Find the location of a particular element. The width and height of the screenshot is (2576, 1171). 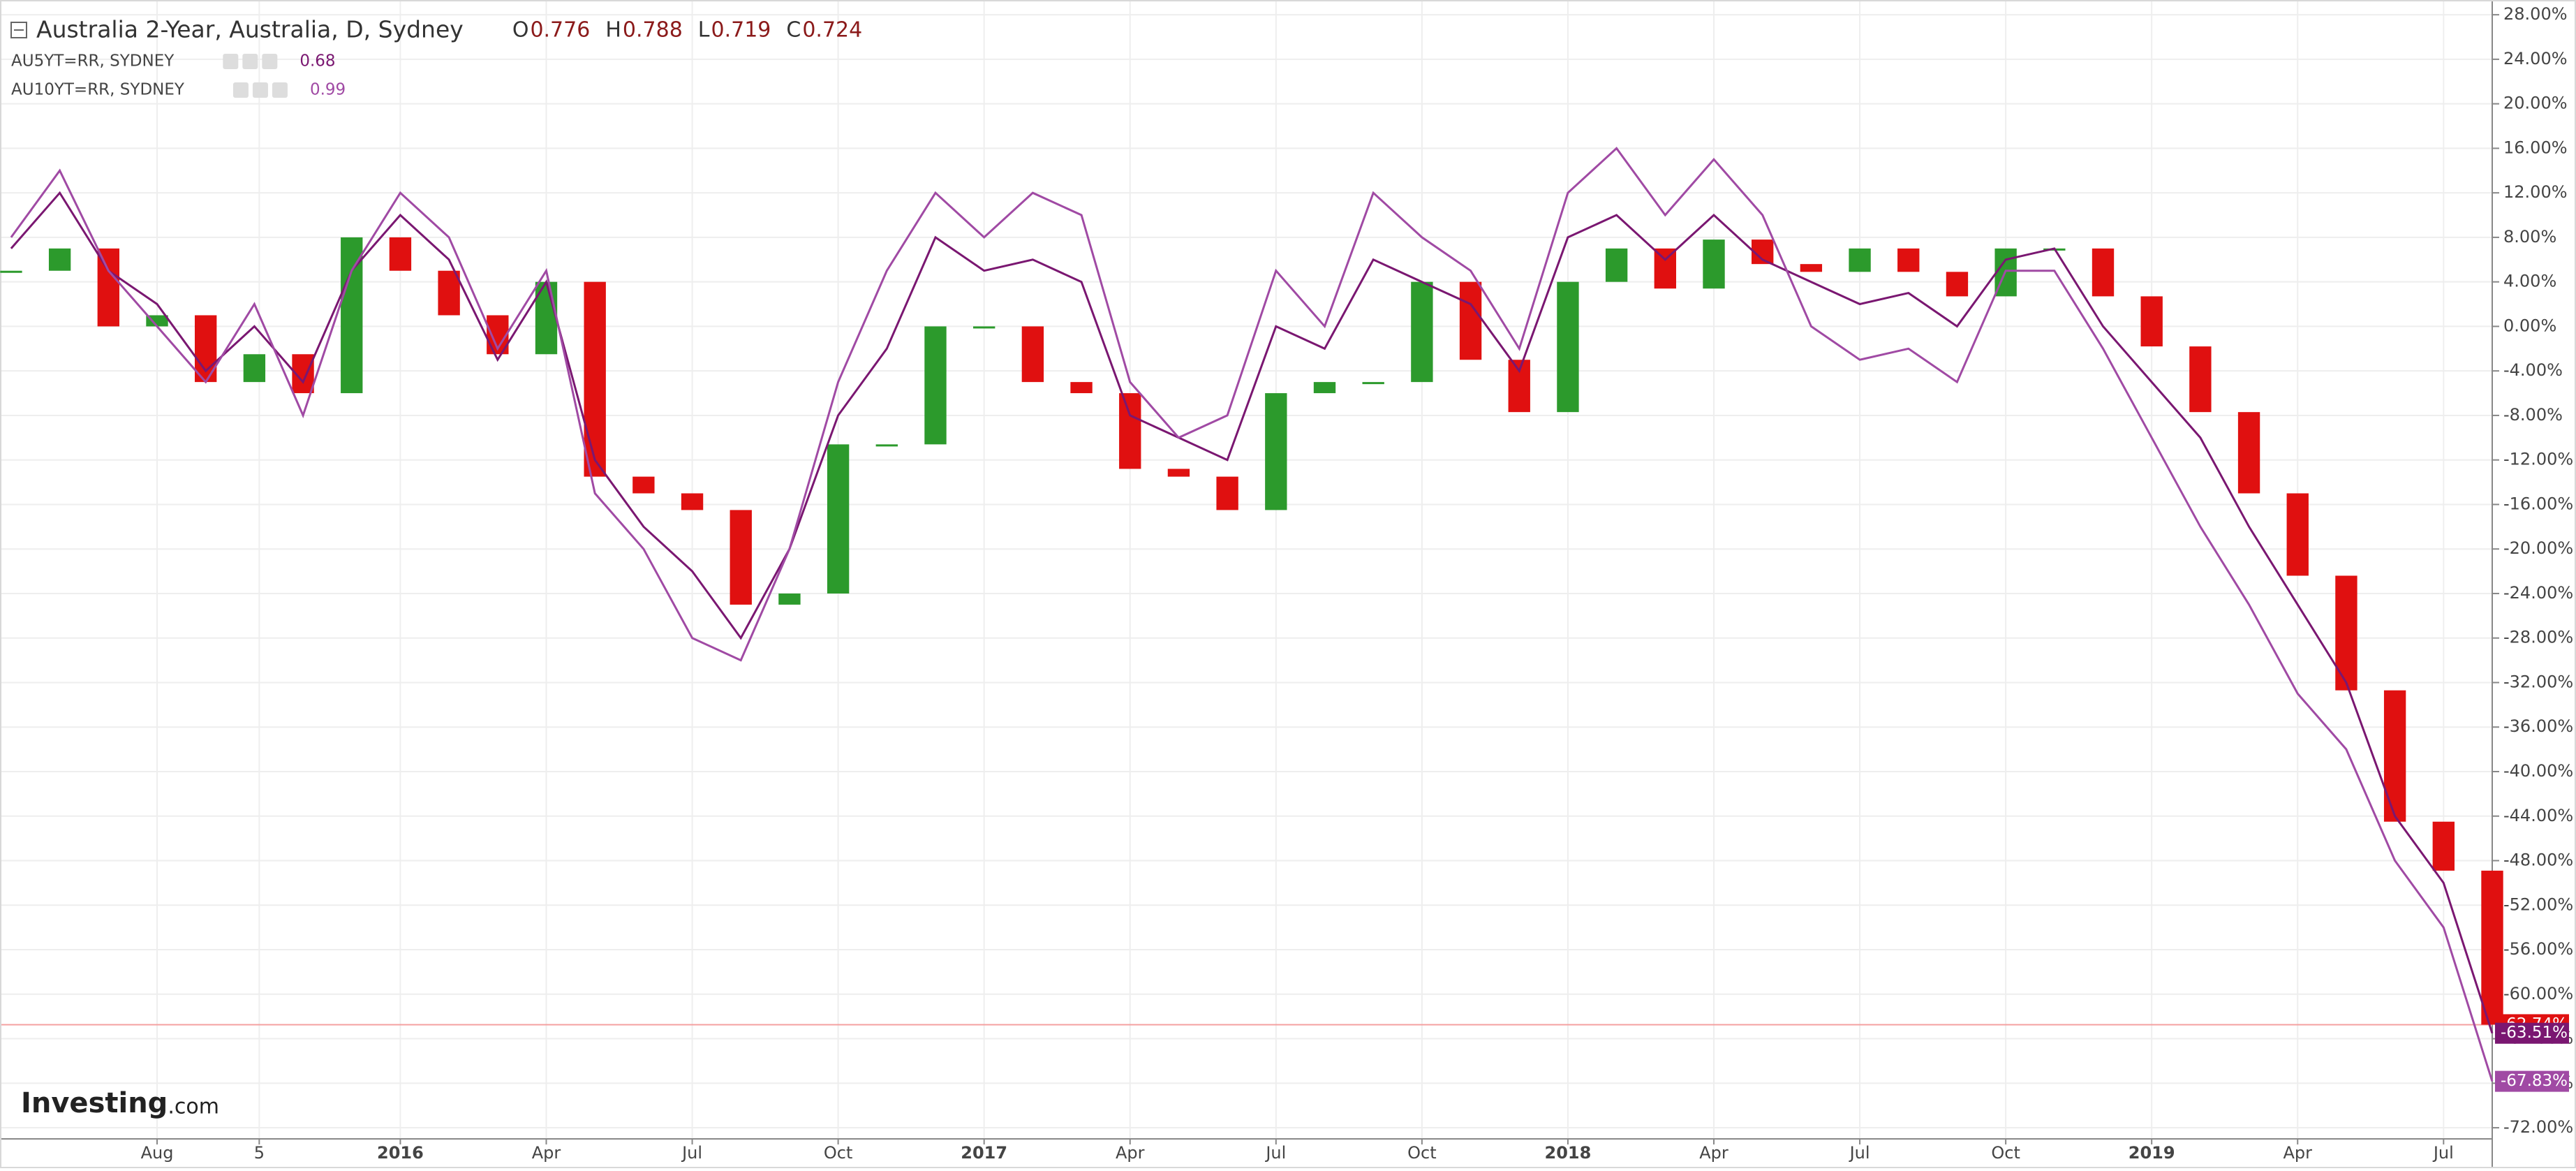

y-tick-label: -28.00% is located at coordinates (2538, 637).